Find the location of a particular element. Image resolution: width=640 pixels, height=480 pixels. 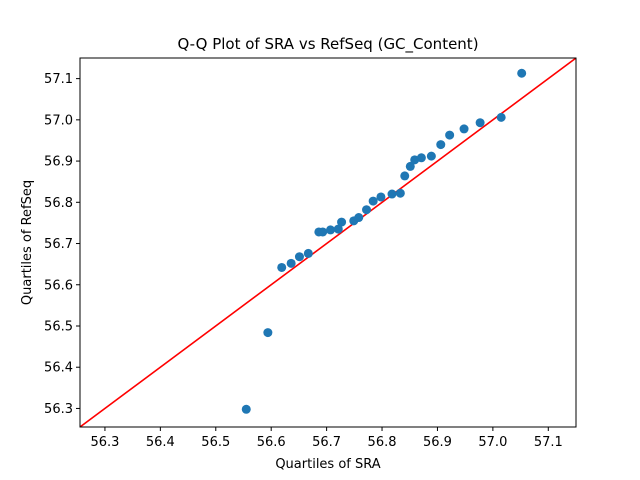

x-axis-ticks: 56.3 56.4 56.5 56.6 56.7 56.8 56.9 57.0 57.1 is located at coordinates (326, 438).